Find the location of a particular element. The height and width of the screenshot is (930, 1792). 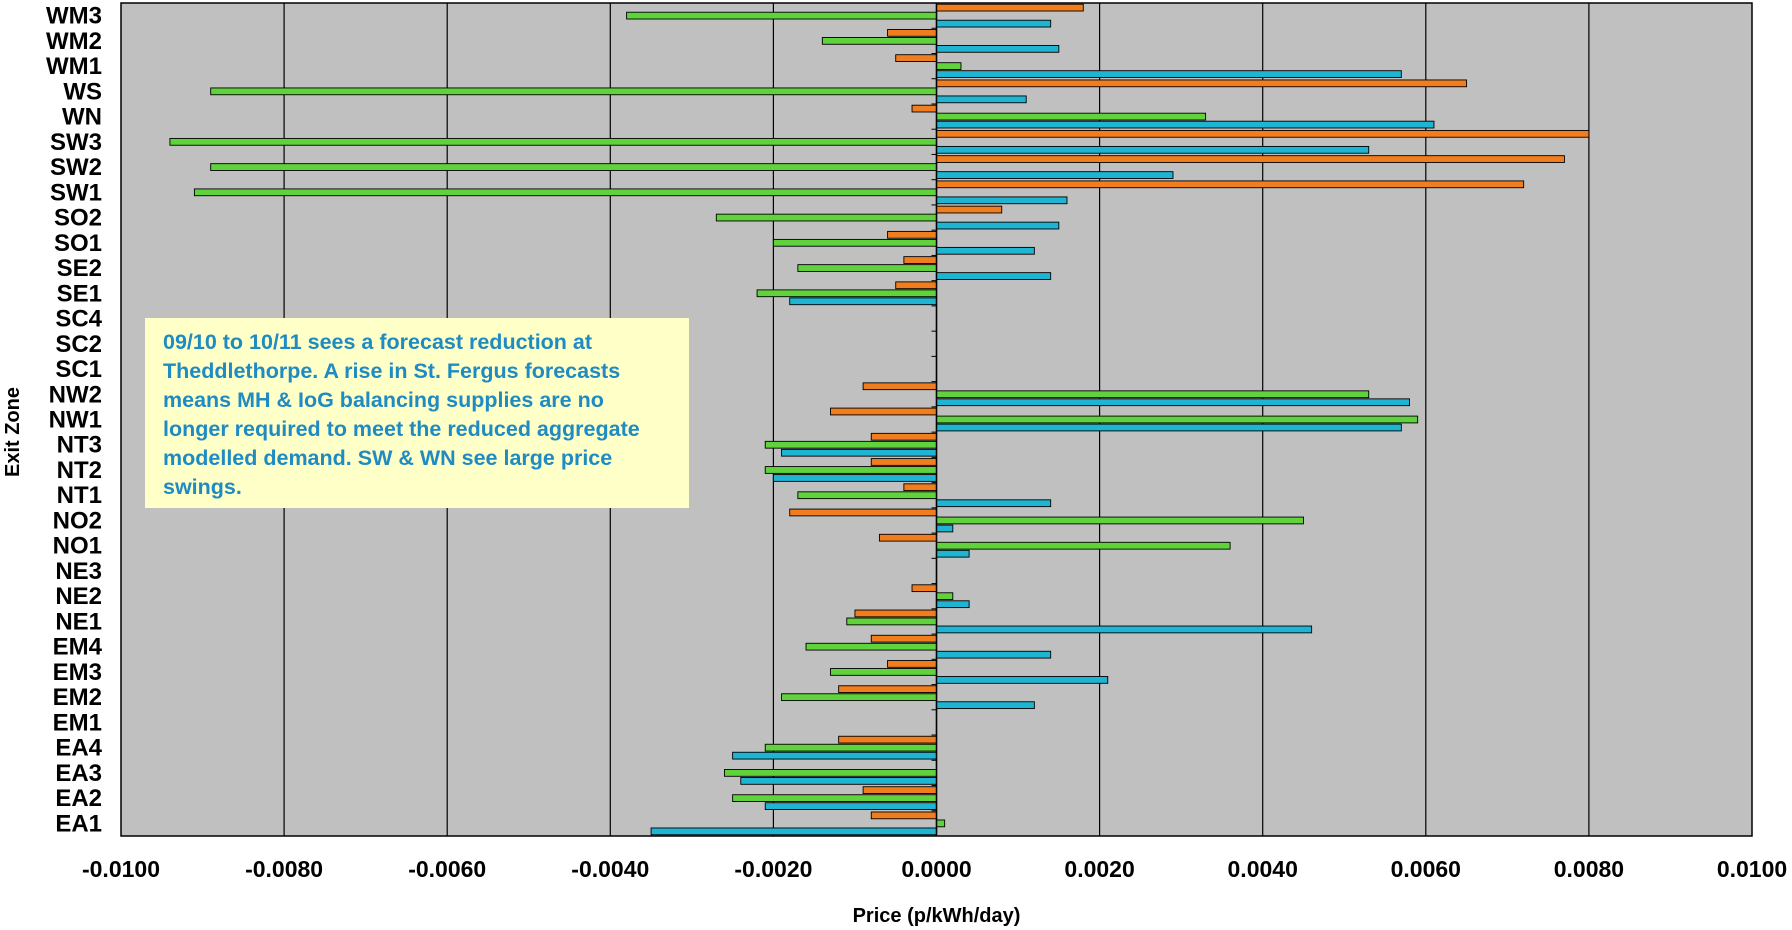

category-label: EM3 is located at coordinates (77, 672).